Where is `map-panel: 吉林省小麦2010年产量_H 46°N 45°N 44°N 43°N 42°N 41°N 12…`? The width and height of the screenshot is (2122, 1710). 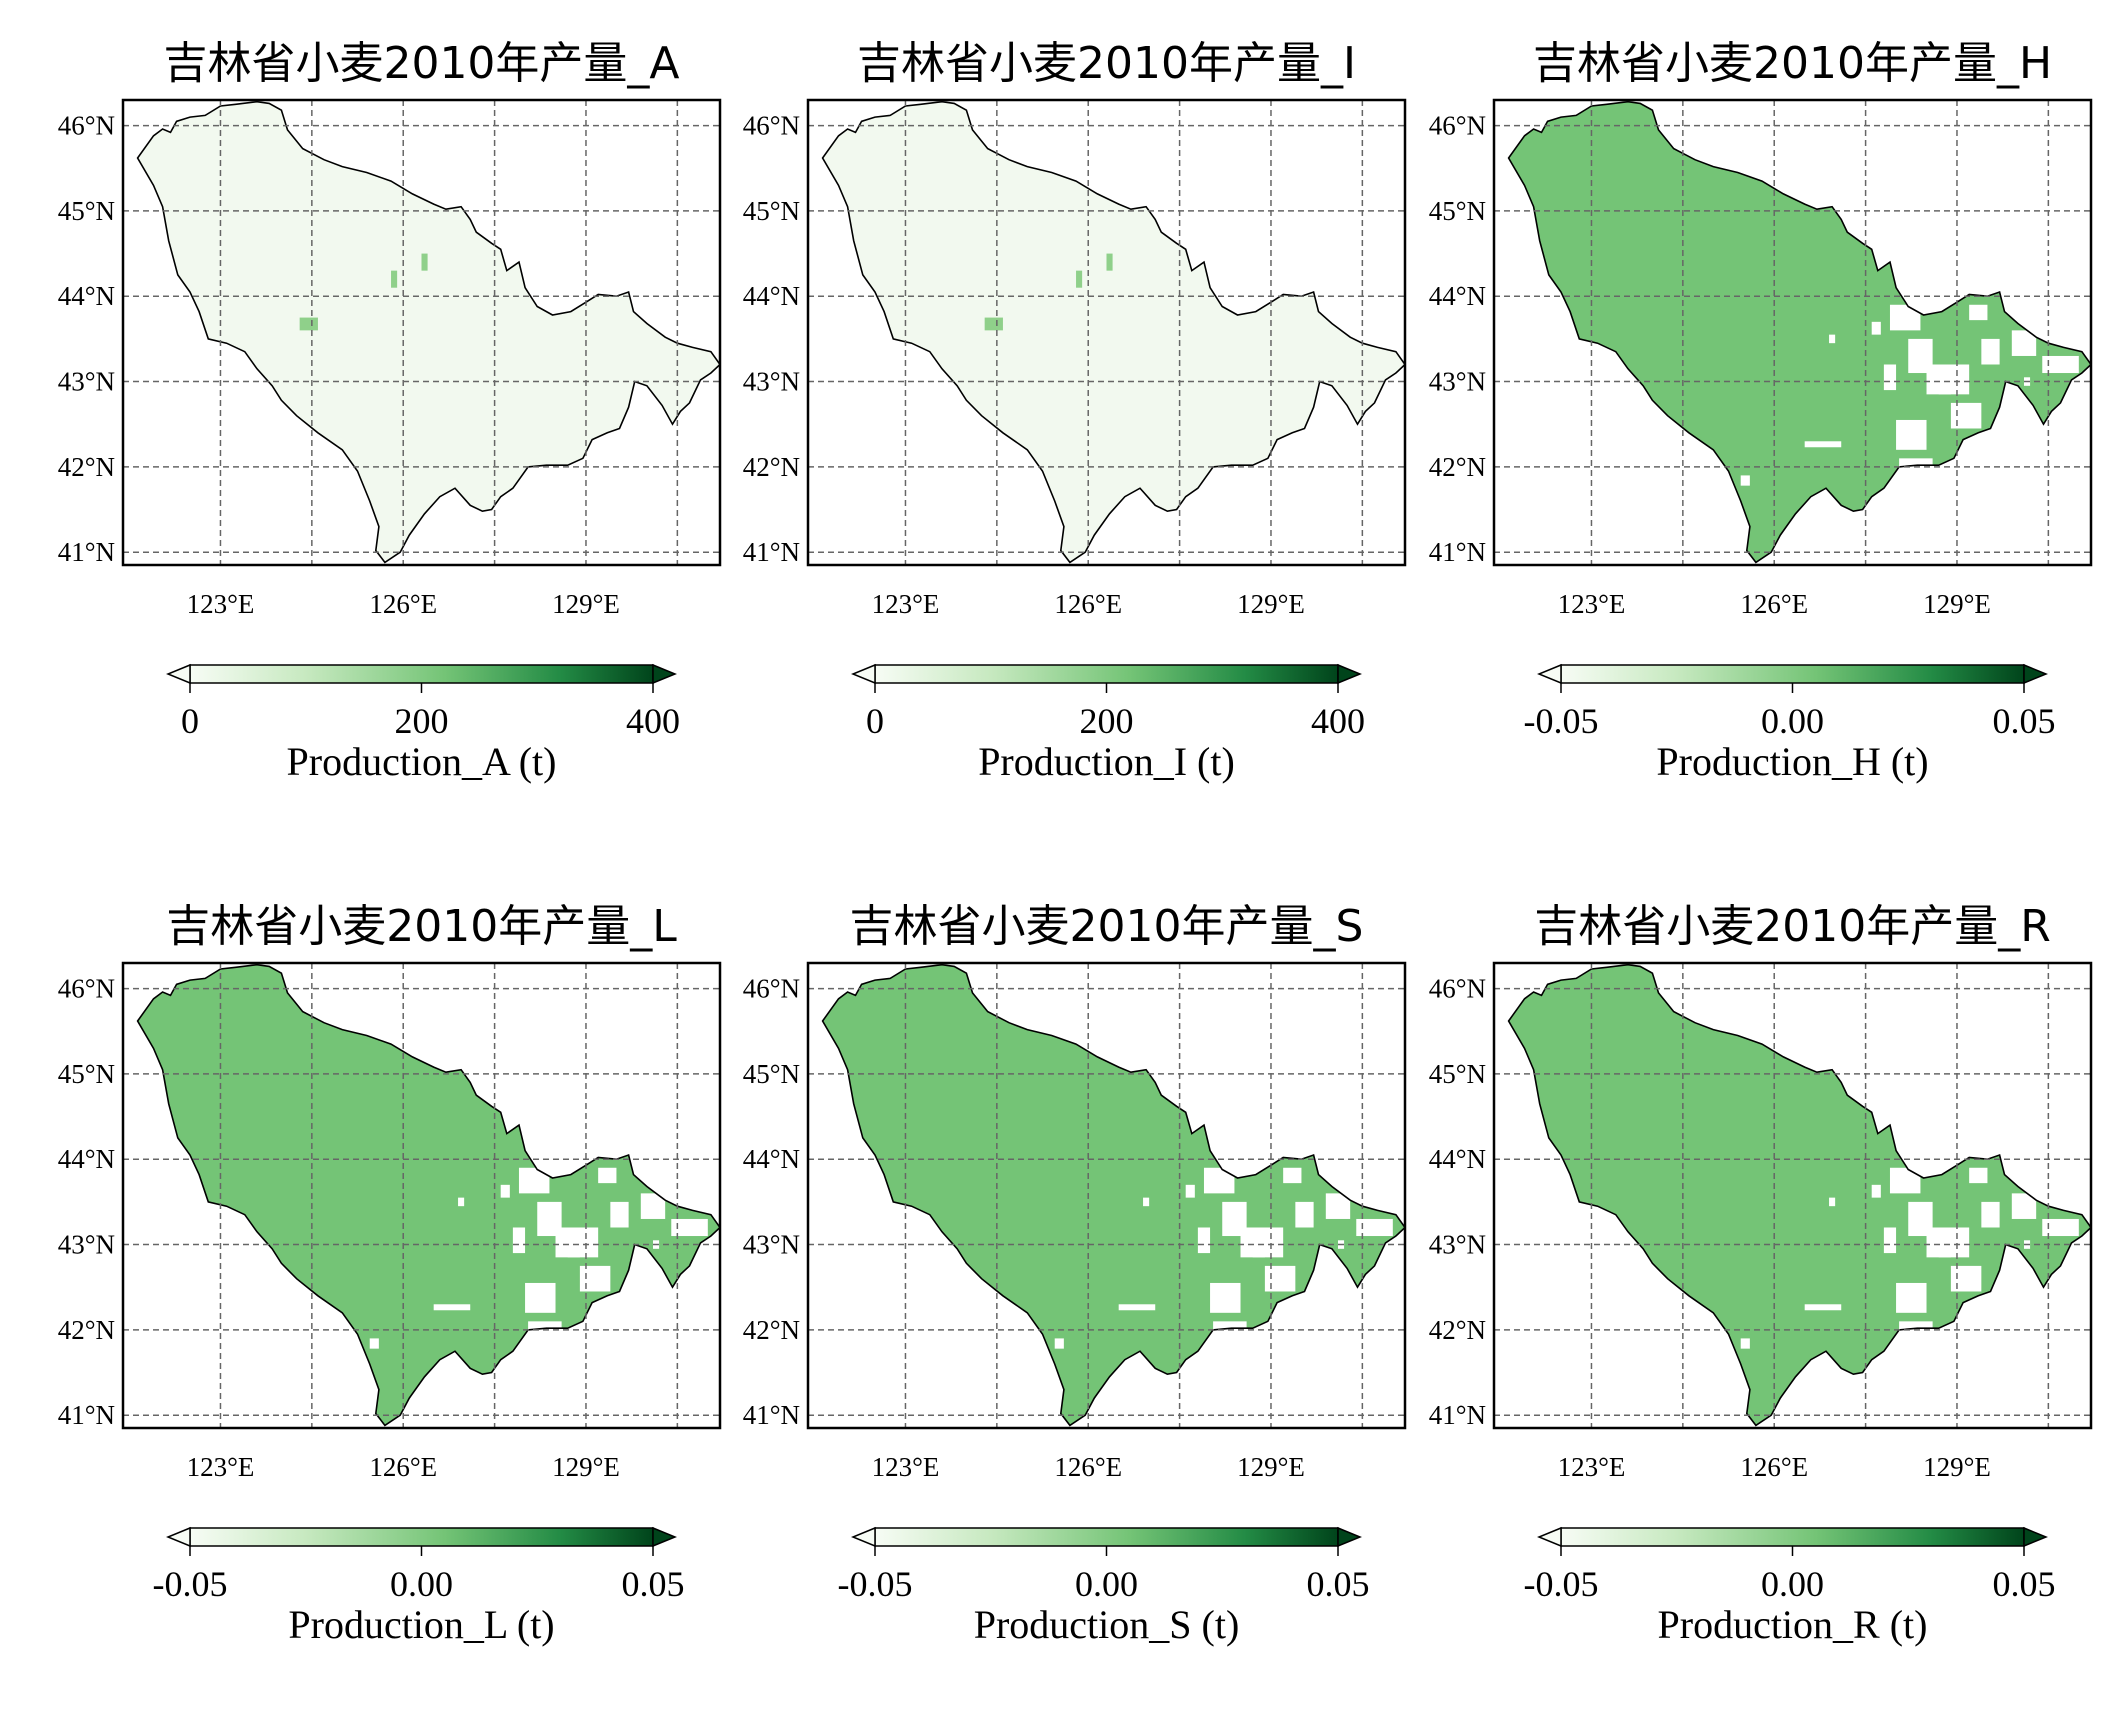 map-panel: 吉林省小麦2010年产量_H 46°N 45°N 44°N 43°N 42°N 41°N 12… is located at coordinates (1761, 411).